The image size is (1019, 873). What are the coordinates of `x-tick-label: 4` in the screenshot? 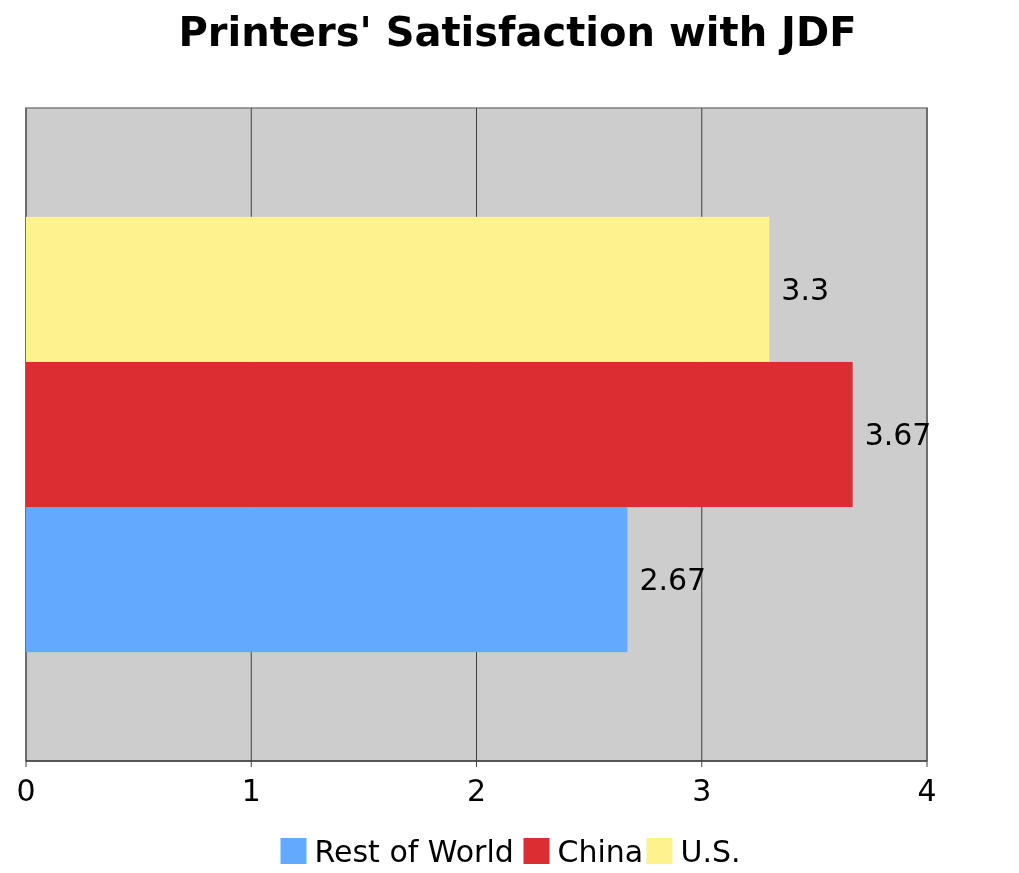 It's located at (927, 790).